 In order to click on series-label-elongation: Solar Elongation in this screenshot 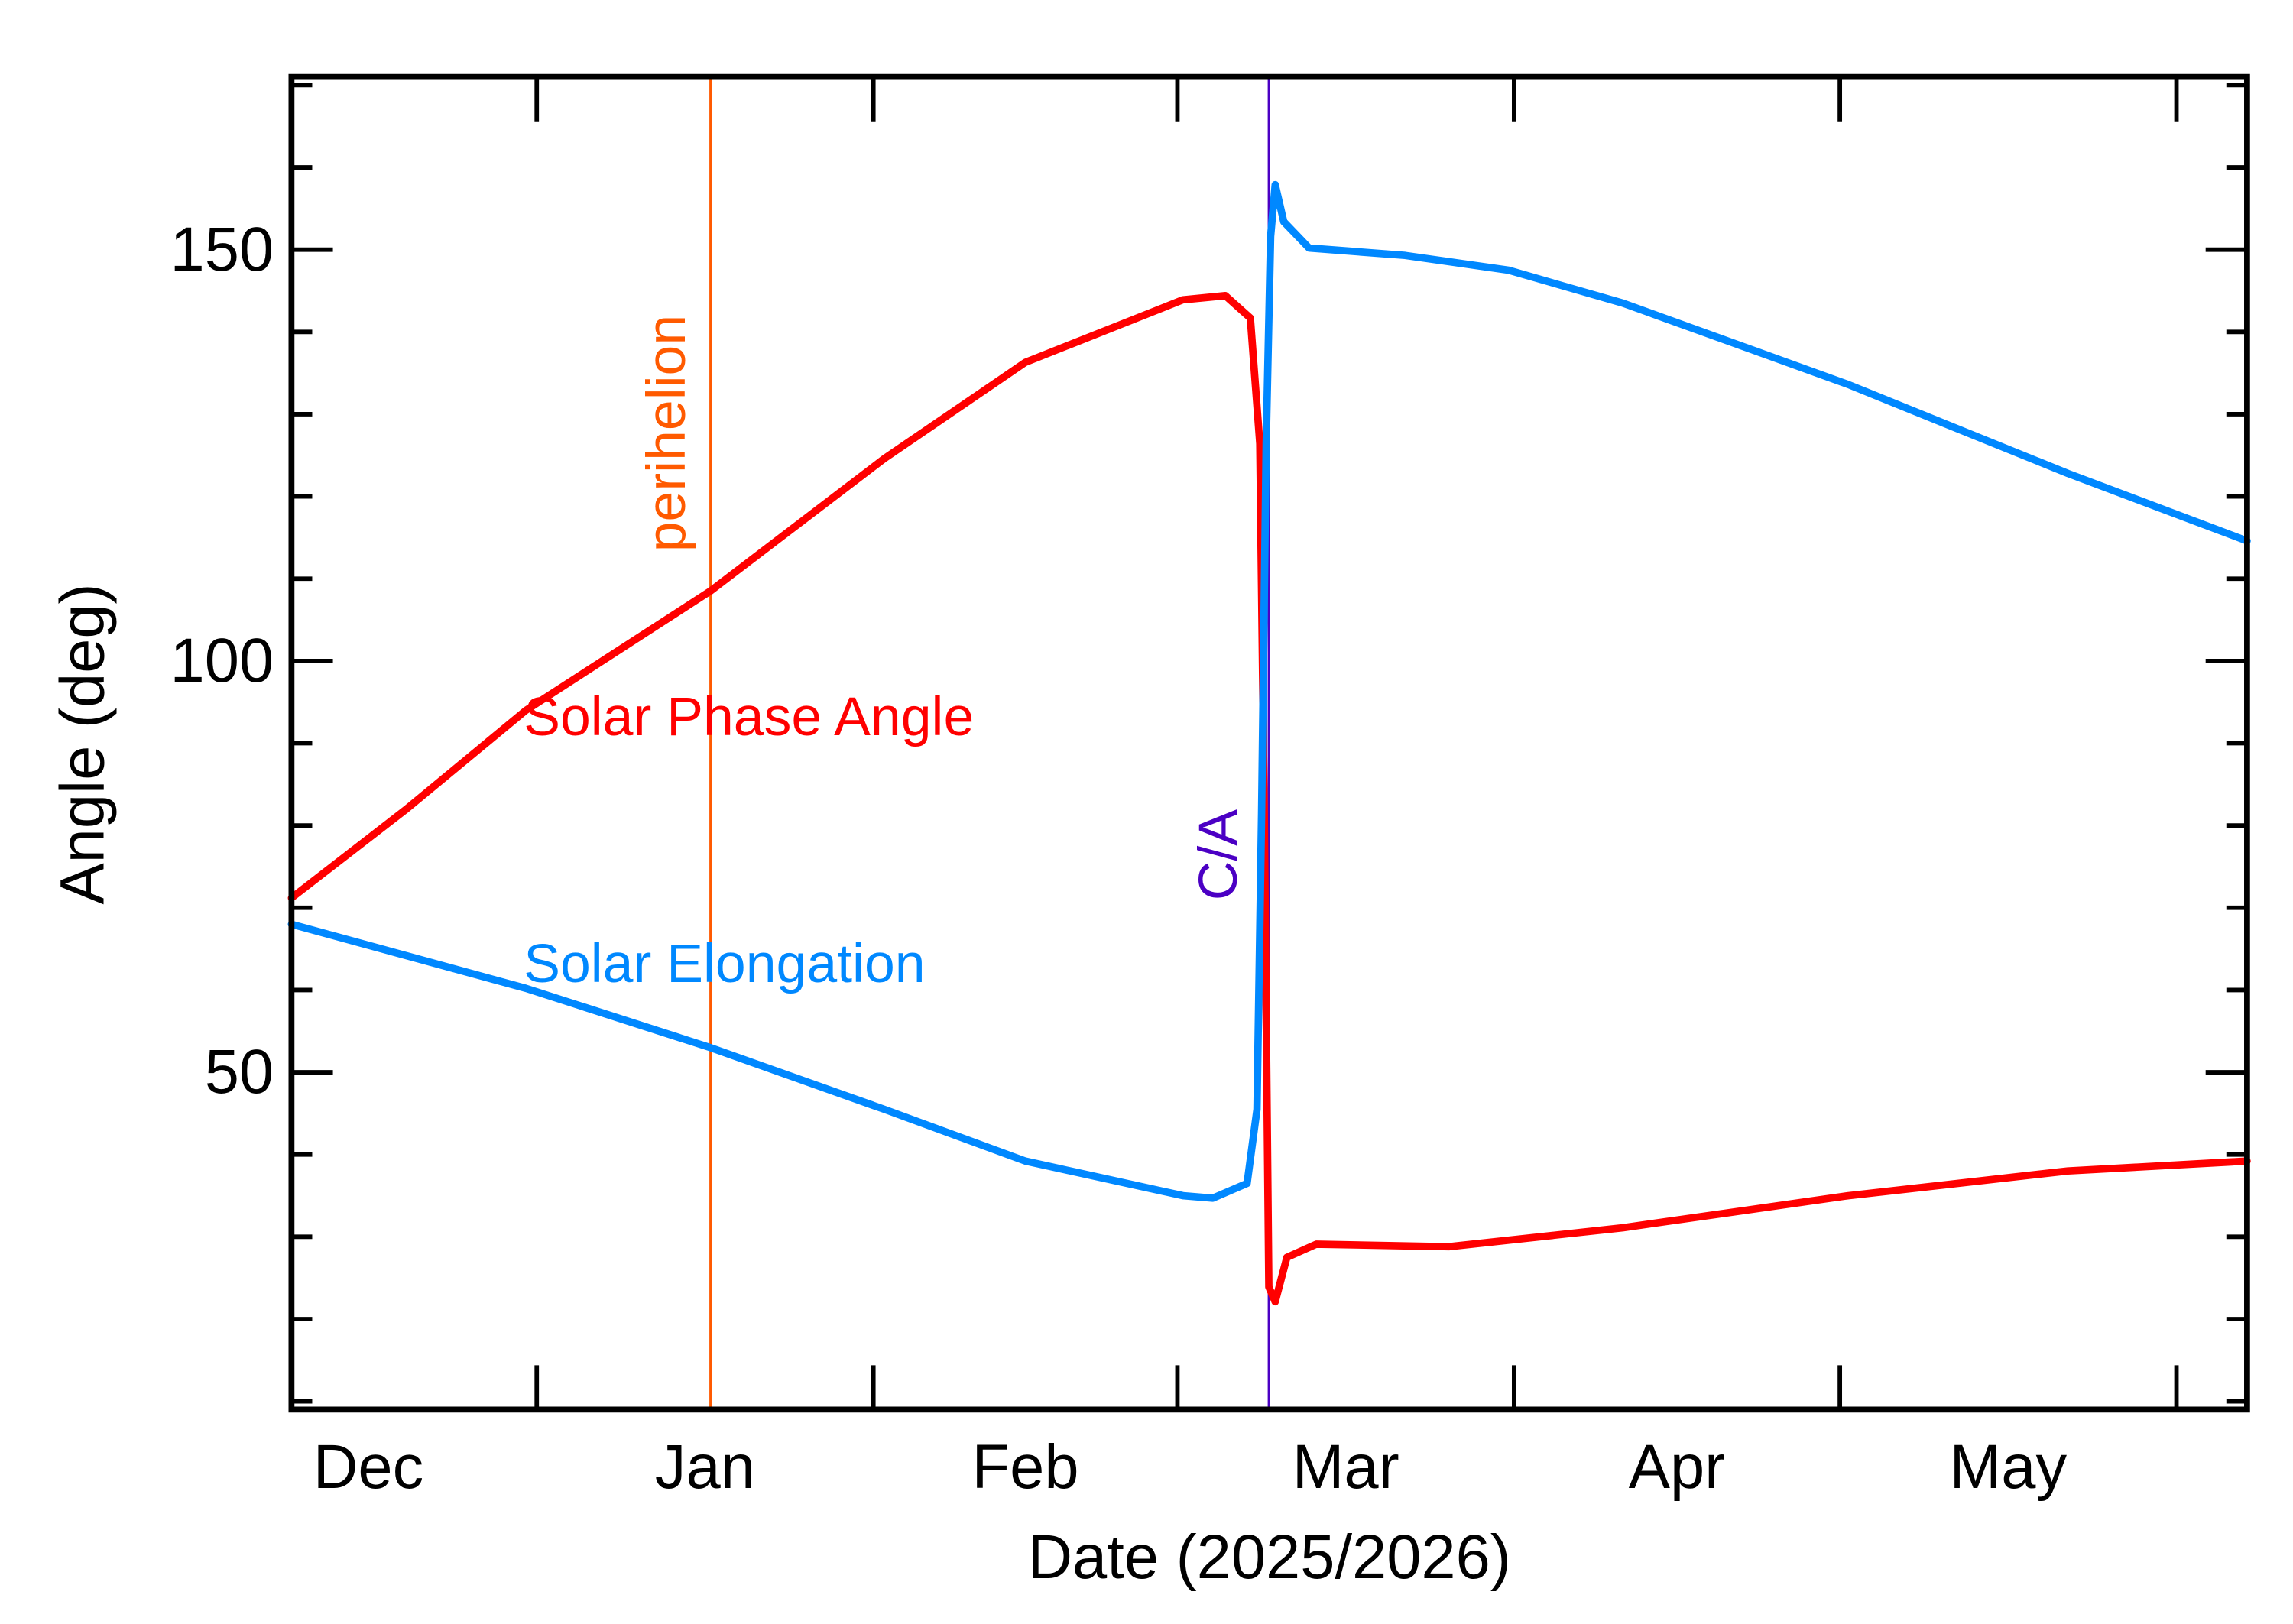, I will do `click(724, 963)`.